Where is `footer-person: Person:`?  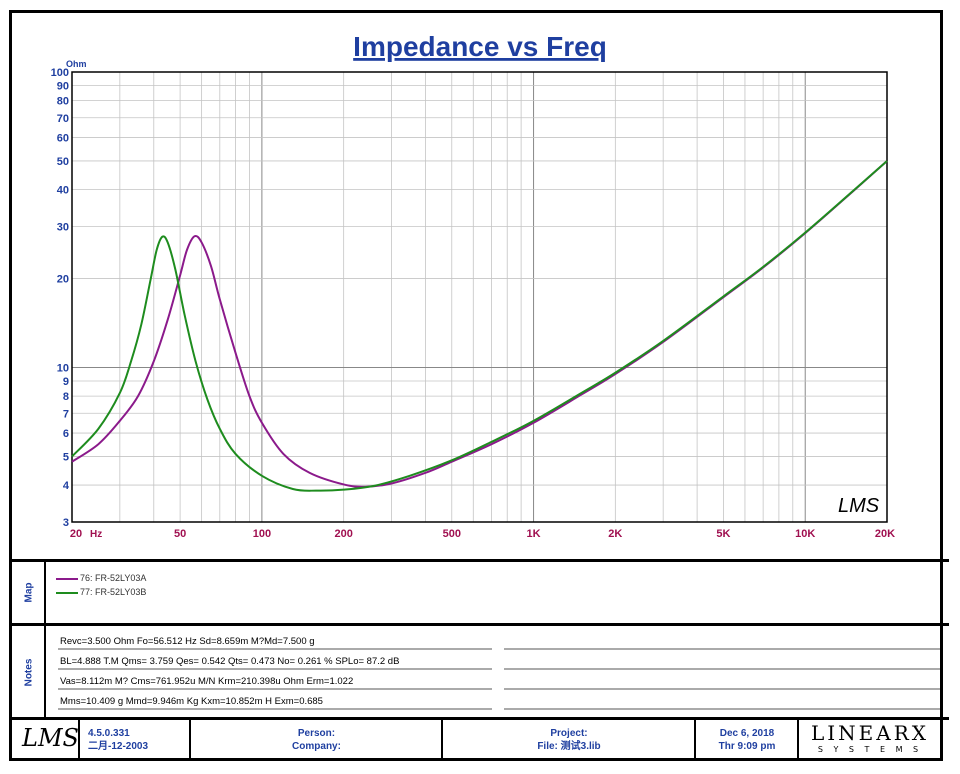
footer-person: Person: is located at coordinates (316, 733).